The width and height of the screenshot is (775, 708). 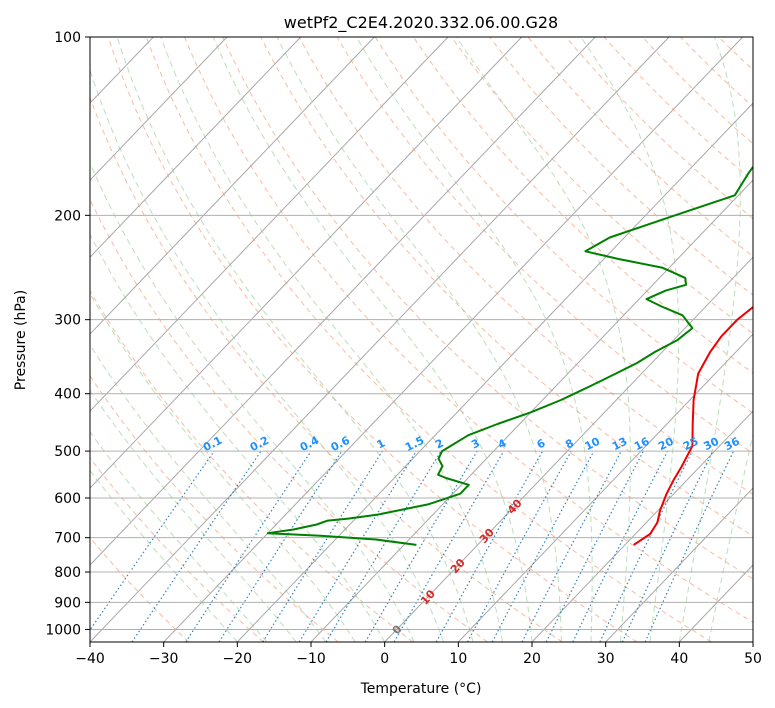 What do you see at coordinates (90, 659) in the screenshot?
I see `x-tick-label: −40` at bounding box center [90, 659].